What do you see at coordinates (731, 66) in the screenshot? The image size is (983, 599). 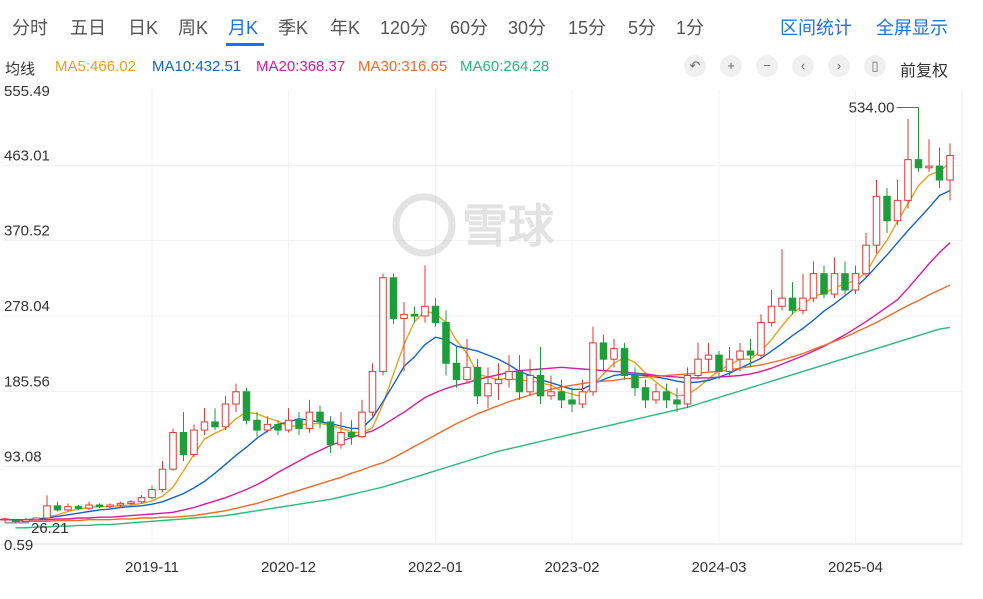 I see `zoom-in-icon: +` at bounding box center [731, 66].